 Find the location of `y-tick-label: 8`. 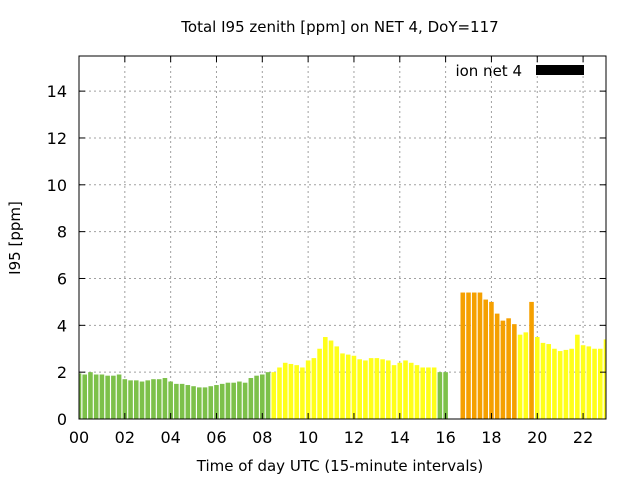

y-tick-label: 8 is located at coordinates (62, 232).